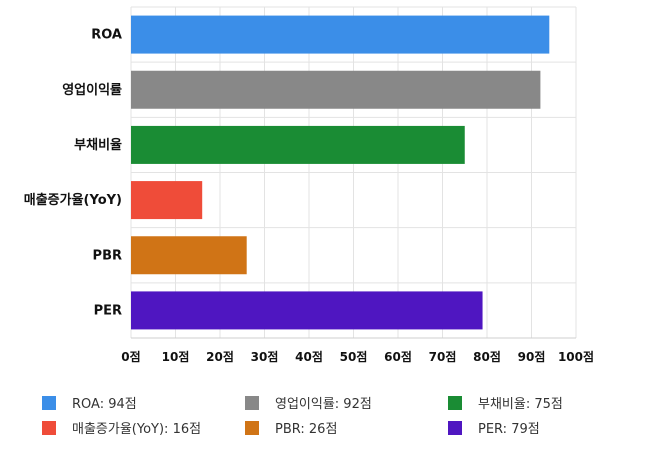 This screenshot has width=650, height=450. What do you see at coordinates (104, 404) in the screenshot?
I see `legend-label: ROA: 94점` at bounding box center [104, 404].